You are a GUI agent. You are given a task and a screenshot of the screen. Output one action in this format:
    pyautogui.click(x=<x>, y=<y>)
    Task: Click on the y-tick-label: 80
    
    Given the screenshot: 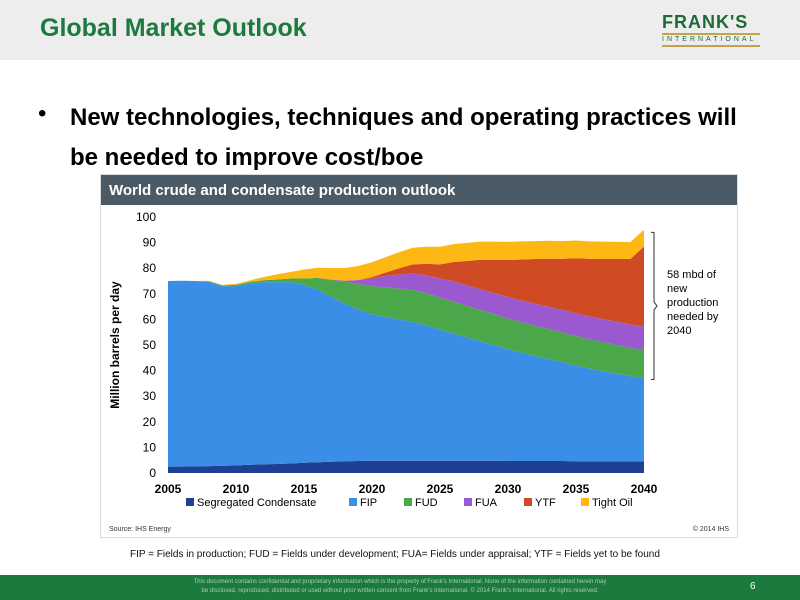 What is the action you would take?
    pyautogui.click(x=150, y=268)
    